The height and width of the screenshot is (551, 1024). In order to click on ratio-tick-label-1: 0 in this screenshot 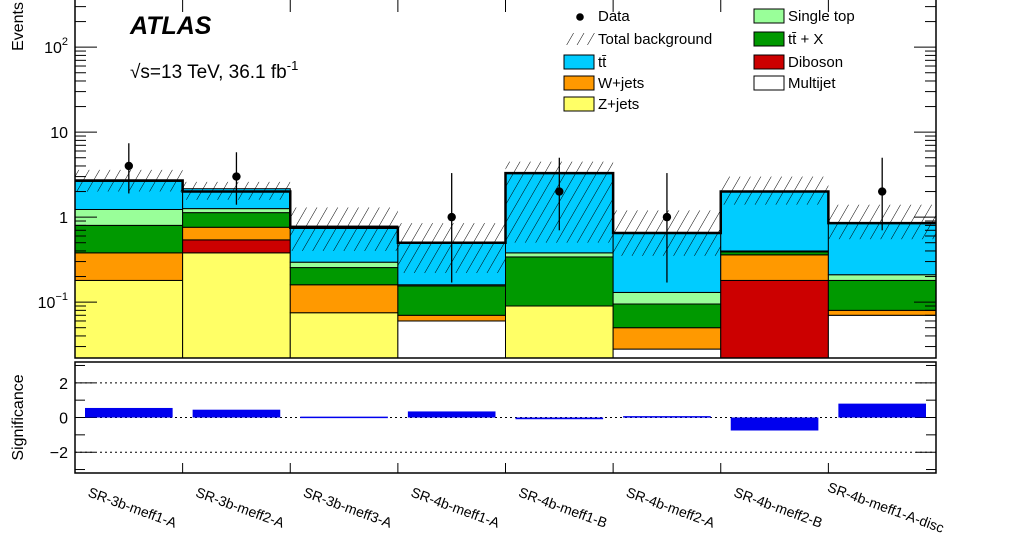, I will do `click(63, 419)`.